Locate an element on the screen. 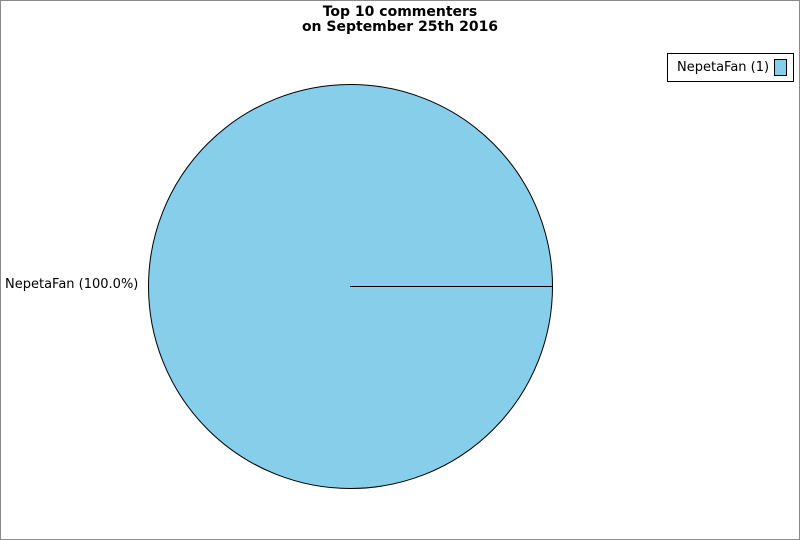 This screenshot has width=800, height=540. legend-box: NepetaFan (1) is located at coordinates (730, 67).